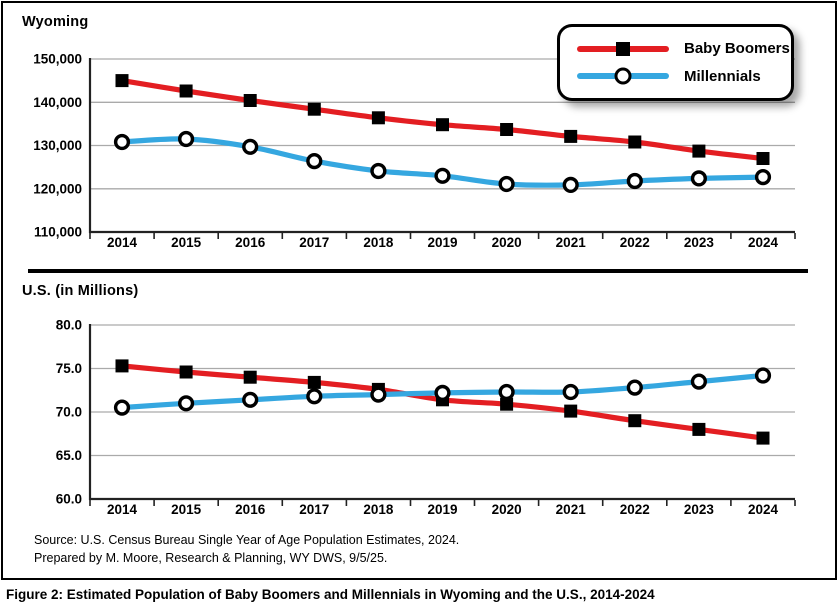  I want to click on y-tick-label: 120,000, so click(57, 188).